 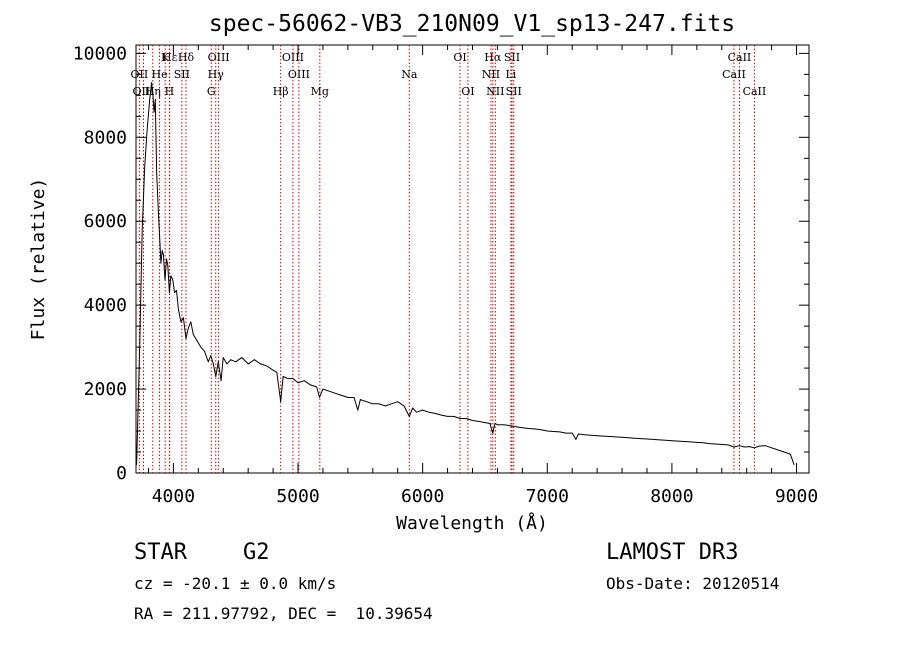 What do you see at coordinates (216, 74) in the screenshot?
I see `spectral-line-label: Hγ` at bounding box center [216, 74].